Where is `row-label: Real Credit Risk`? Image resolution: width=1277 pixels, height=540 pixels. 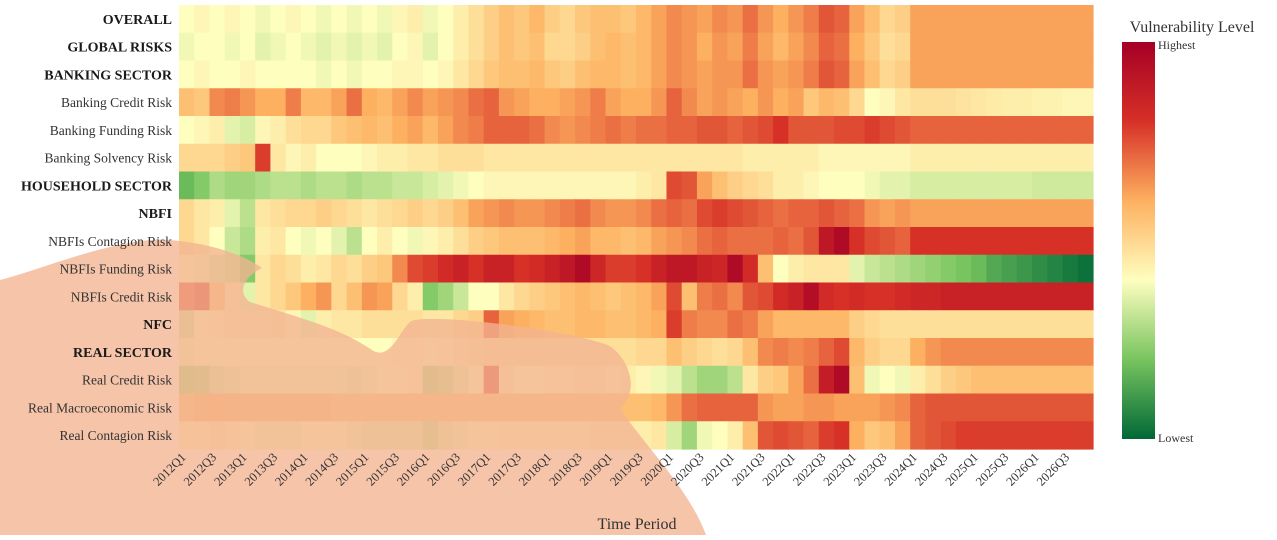
row-label: Real Credit Risk is located at coordinates (127, 380).